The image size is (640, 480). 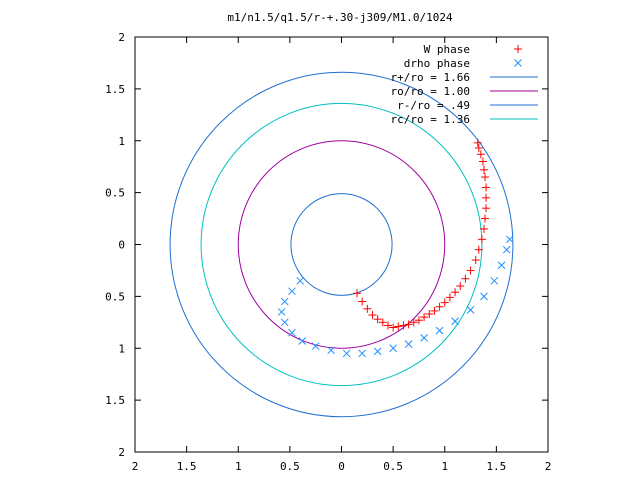 I want to click on radius-circle, so click(x=341, y=244).